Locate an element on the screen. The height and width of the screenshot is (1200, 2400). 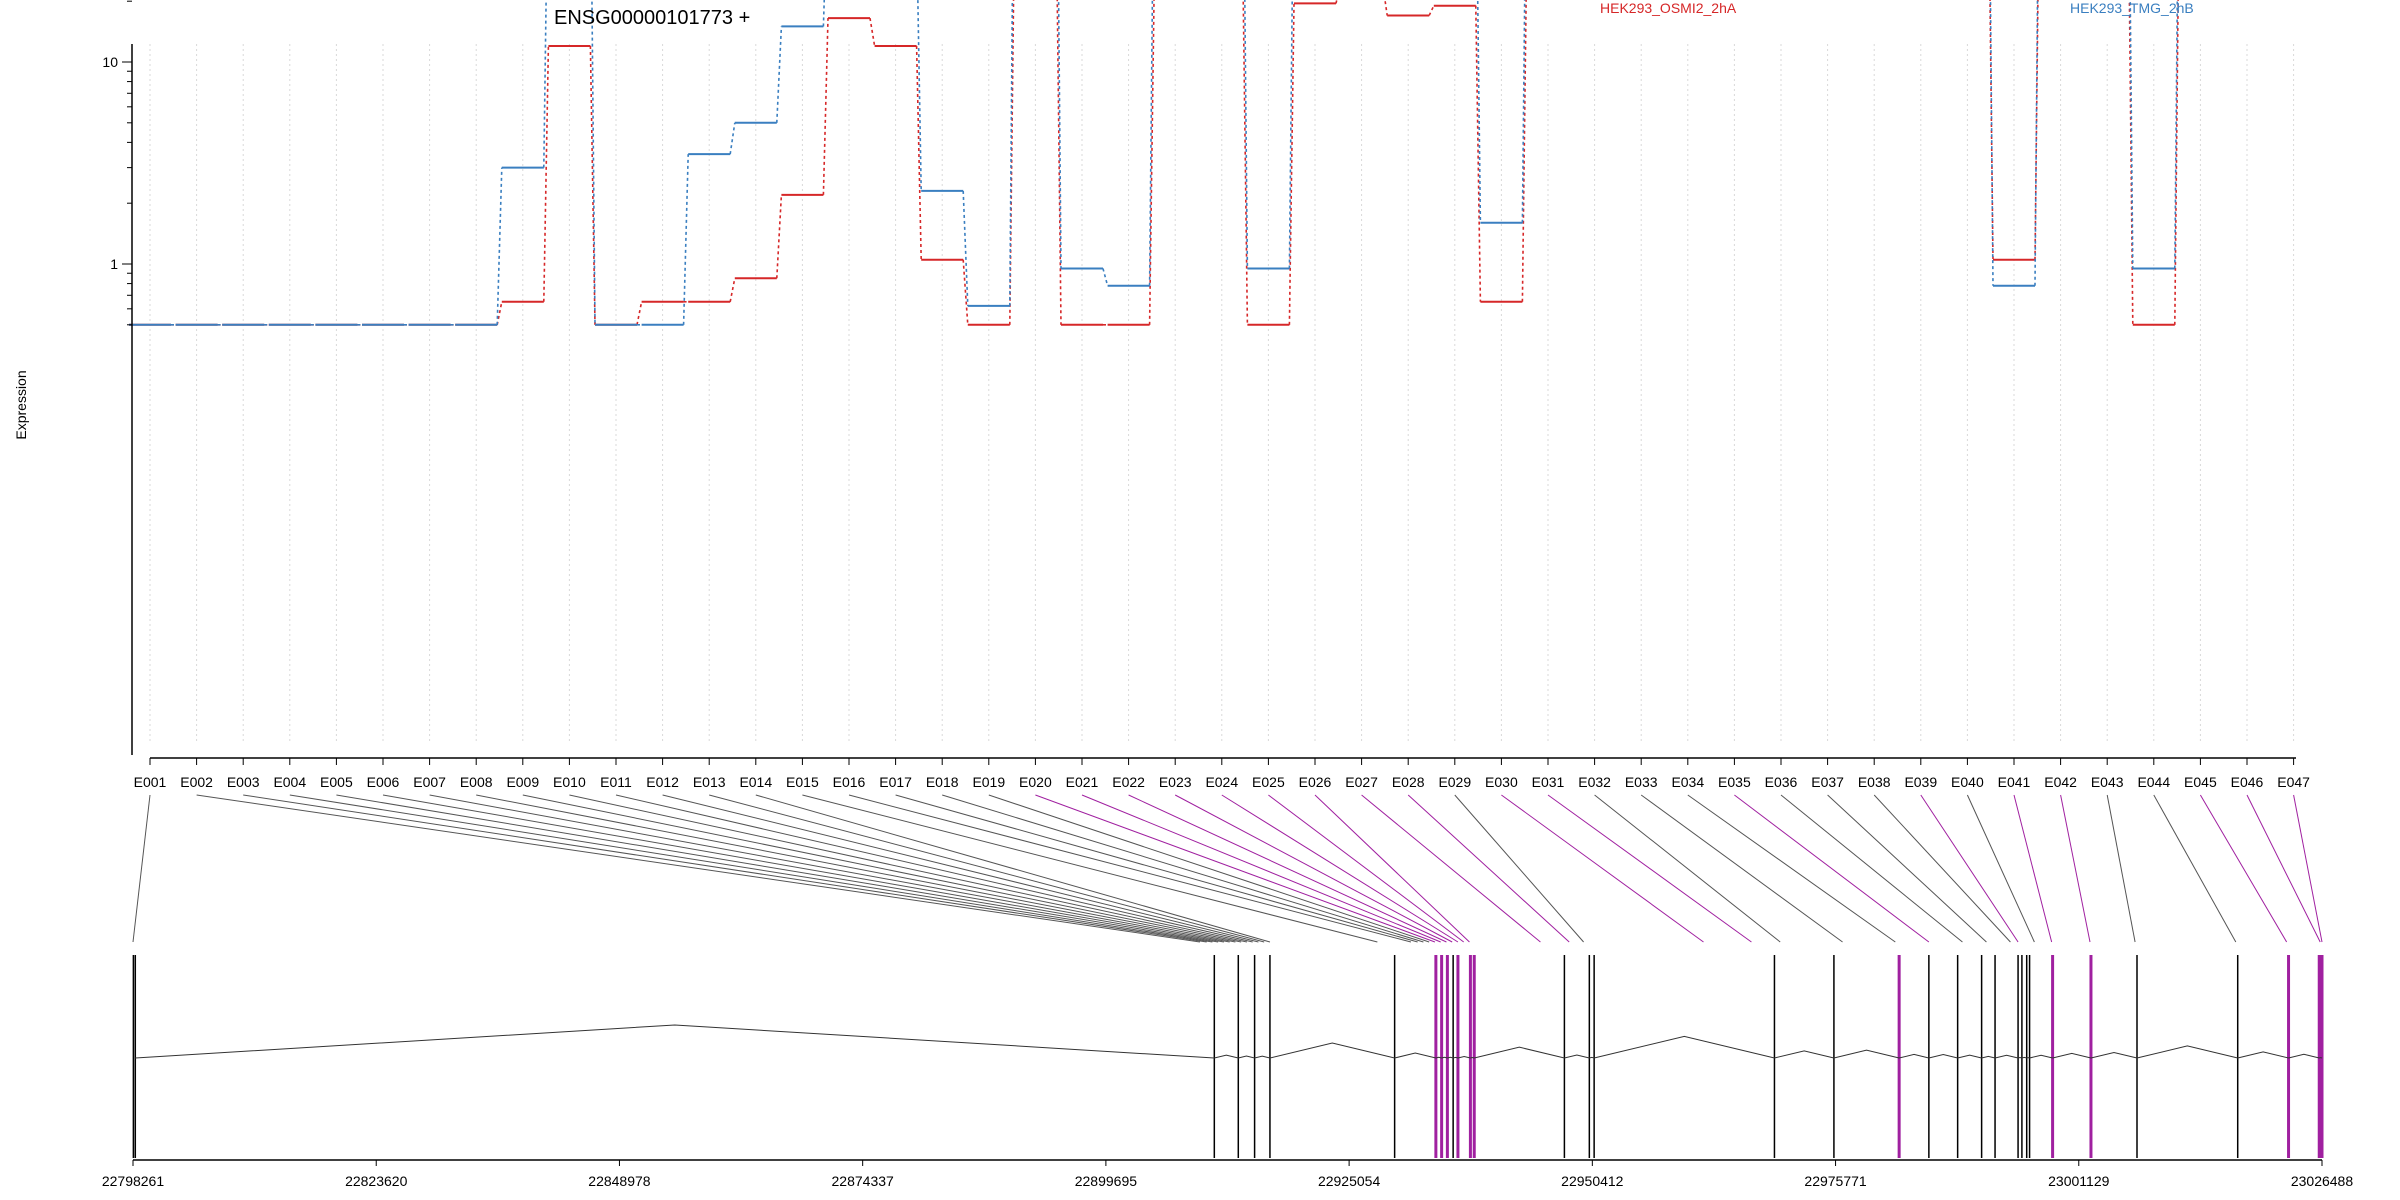
exon-connector-E018 is located at coordinates (1183, 868).